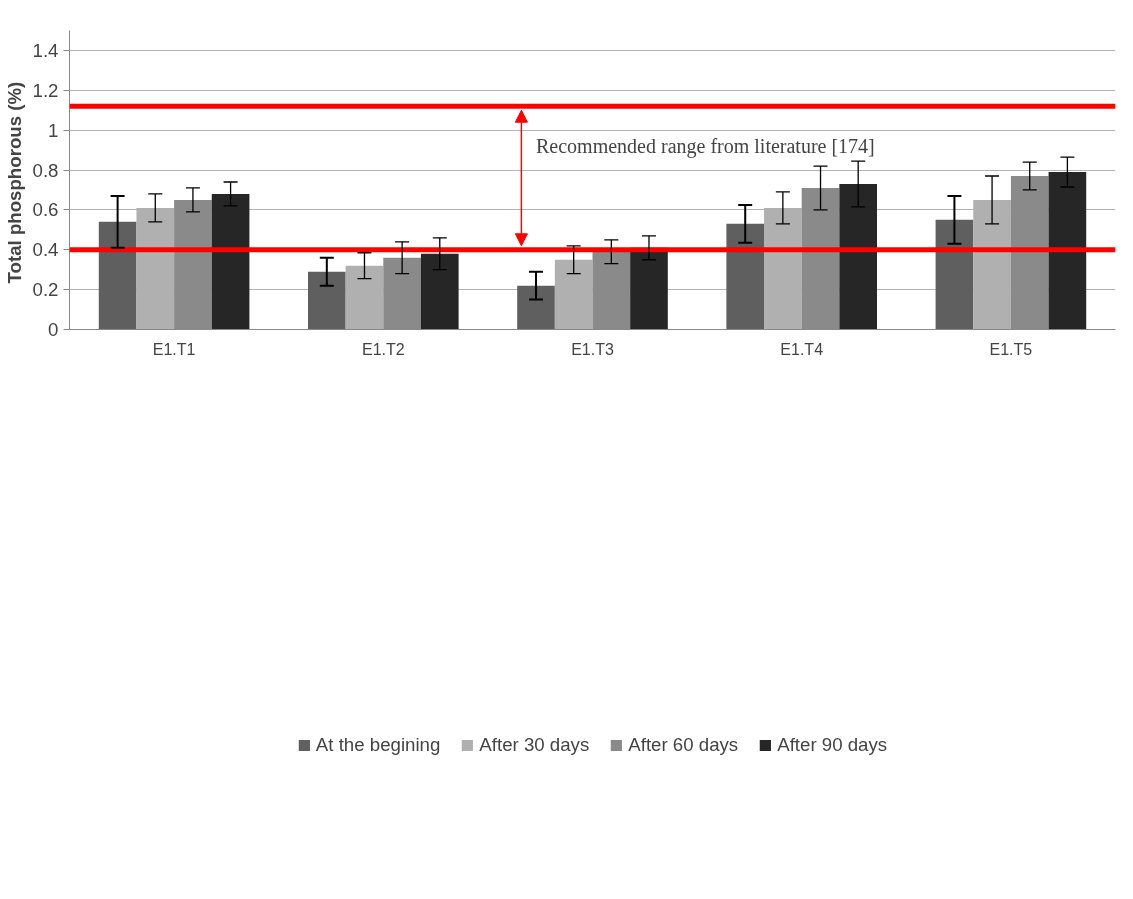 The height and width of the screenshot is (899, 1133). Describe the element at coordinates (45, 250) in the screenshot. I see `y-tick-label: 0.4` at that location.